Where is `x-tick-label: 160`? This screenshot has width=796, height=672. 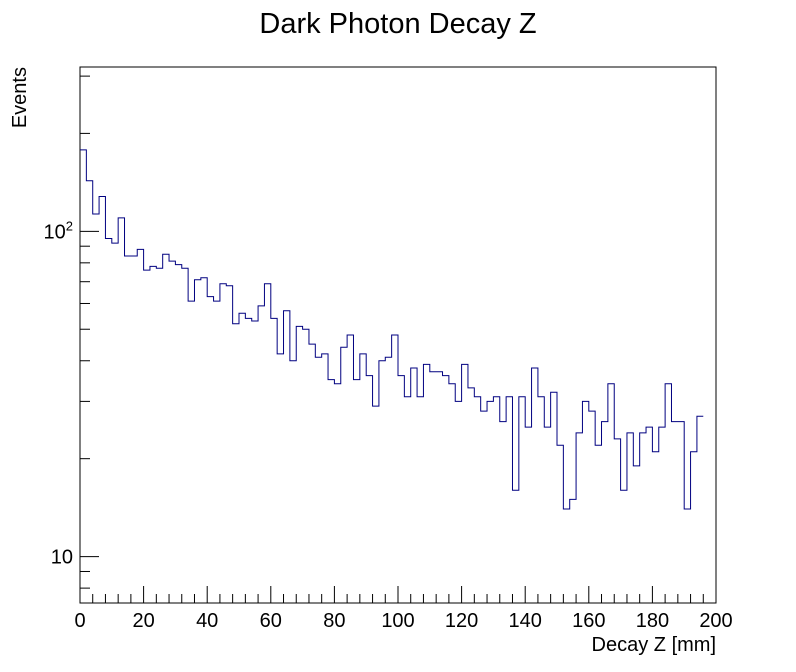 x-tick-label: 160 is located at coordinates (588, 621).